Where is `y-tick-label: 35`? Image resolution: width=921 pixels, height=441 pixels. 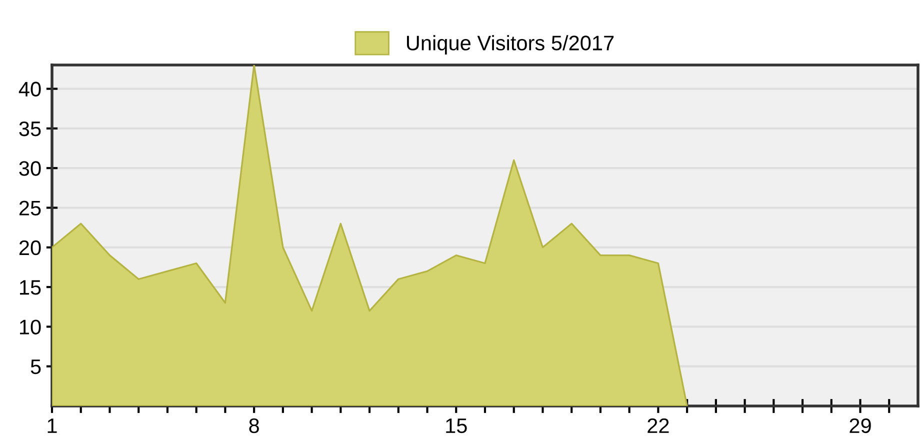 y-tick-label: 35 is located at coordinates (30, 128).